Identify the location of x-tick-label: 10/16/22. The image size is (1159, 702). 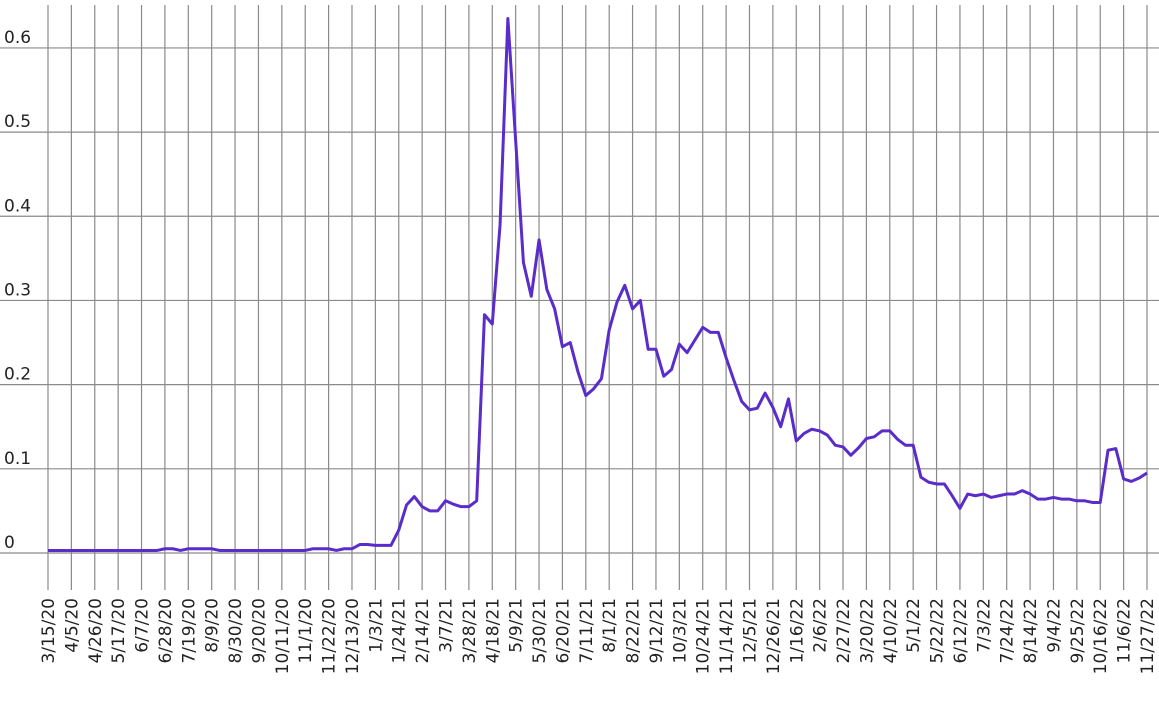
(1101, 636).